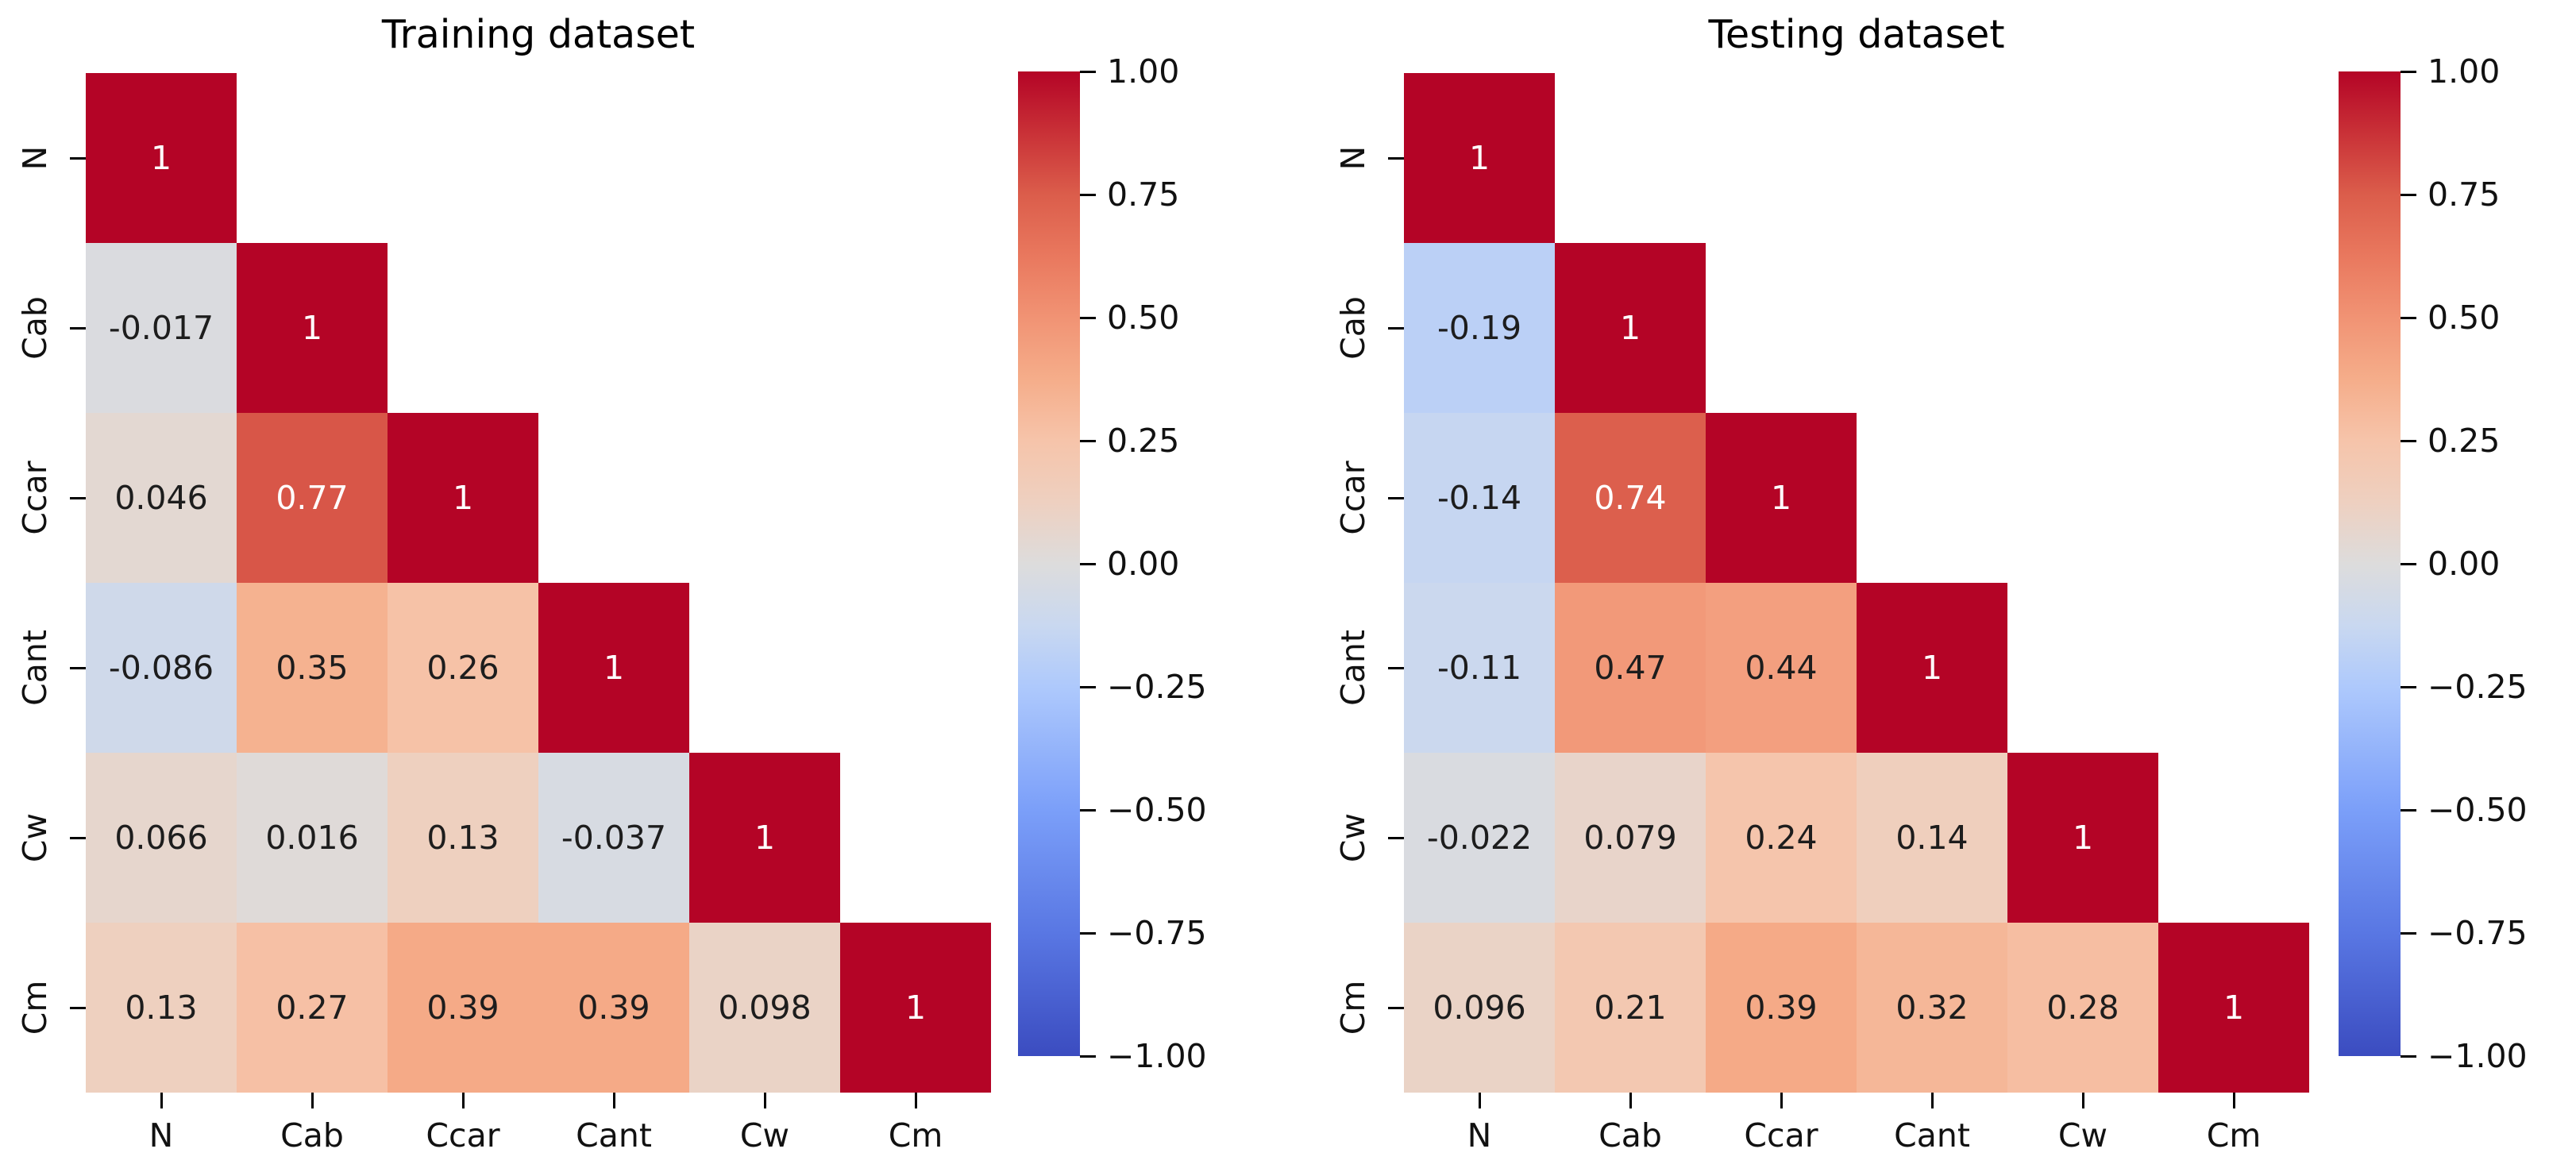 The width and height of the screenshot is (2576, 1172). I want to click on heatmap-cell: -0.086, so click(161, 668).